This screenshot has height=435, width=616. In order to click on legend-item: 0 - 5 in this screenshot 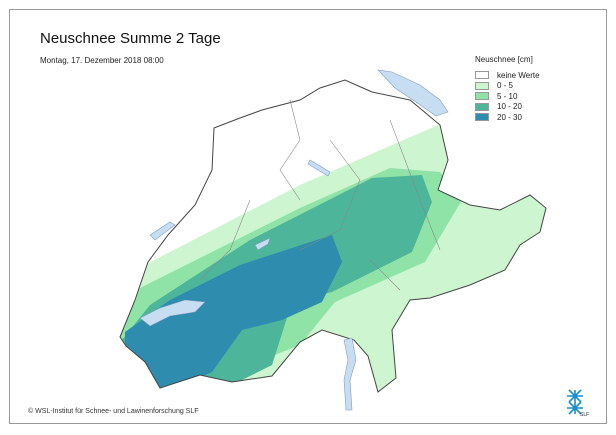, I will do `click(507, 86)`.